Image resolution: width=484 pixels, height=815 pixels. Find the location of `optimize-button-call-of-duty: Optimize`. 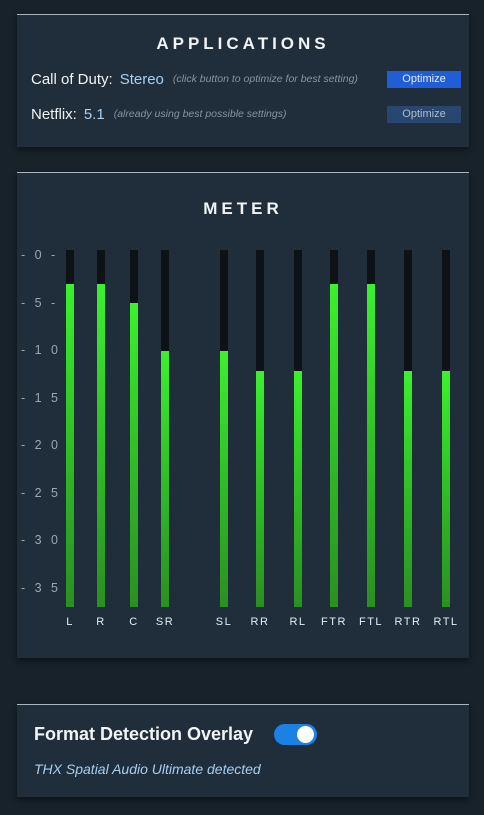

optimize-button-call-of-duty: Optimize is located at coordinates (424, 79).